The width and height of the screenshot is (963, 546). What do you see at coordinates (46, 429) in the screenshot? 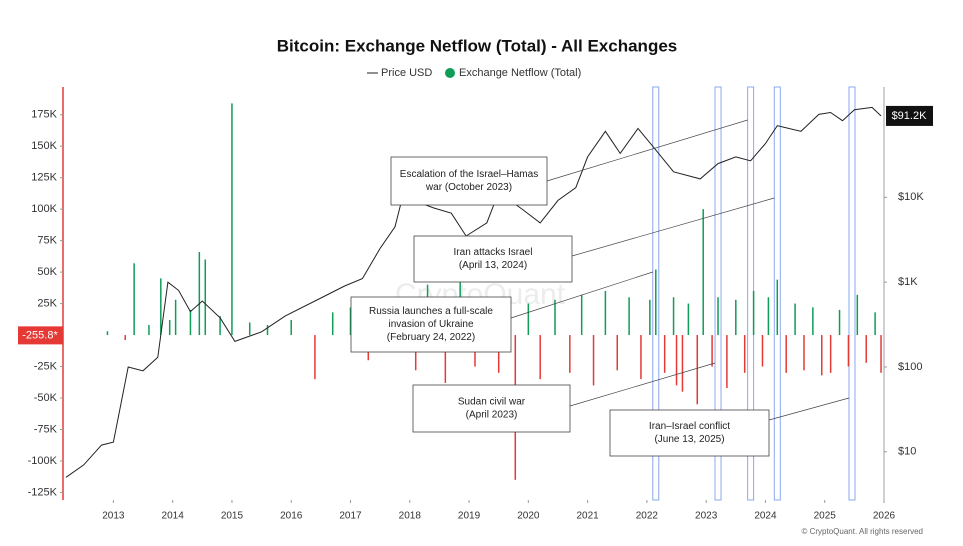
I see `y-tick-label: -75K` at bounding box center [46, 429].